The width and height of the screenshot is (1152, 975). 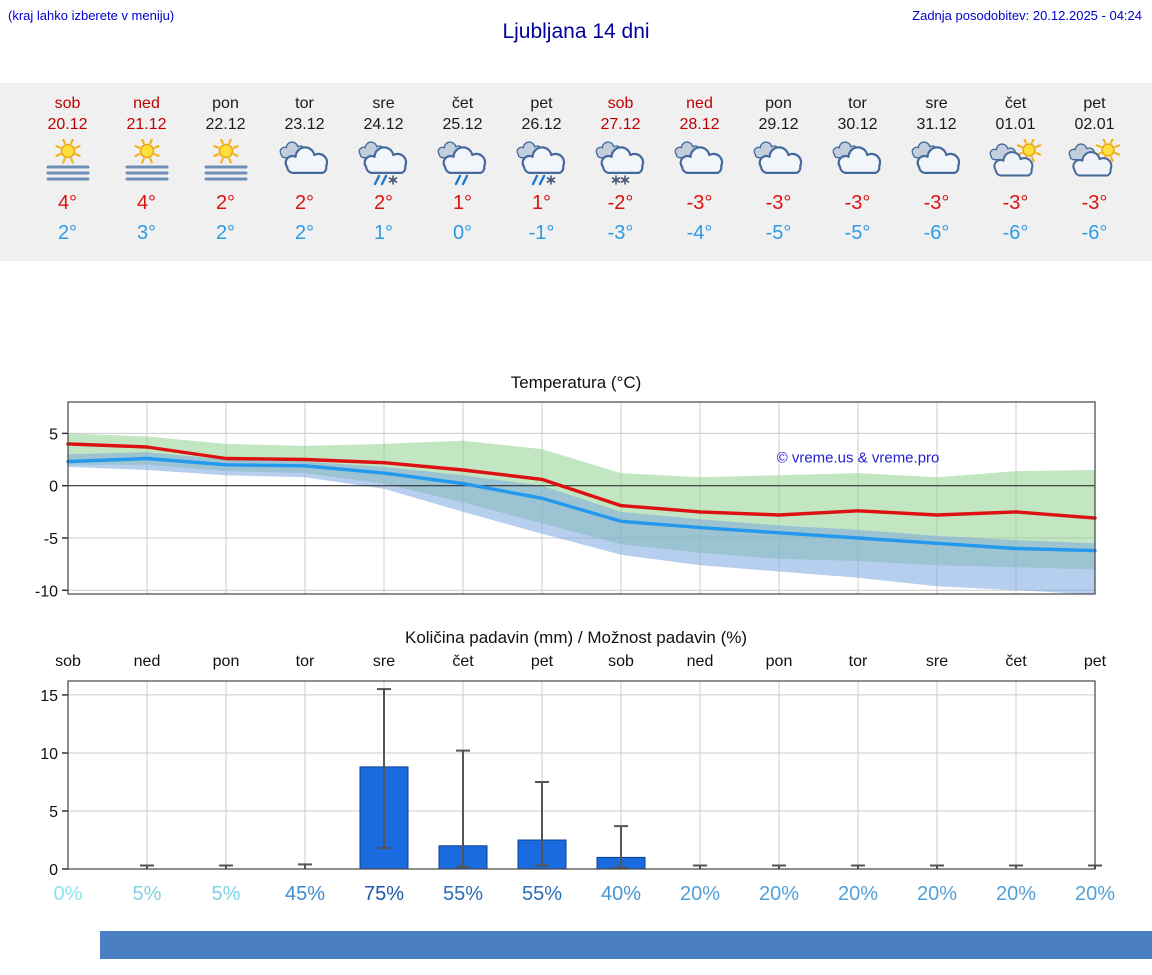 I want to click on footer-bar, so click(x=626, y=945).